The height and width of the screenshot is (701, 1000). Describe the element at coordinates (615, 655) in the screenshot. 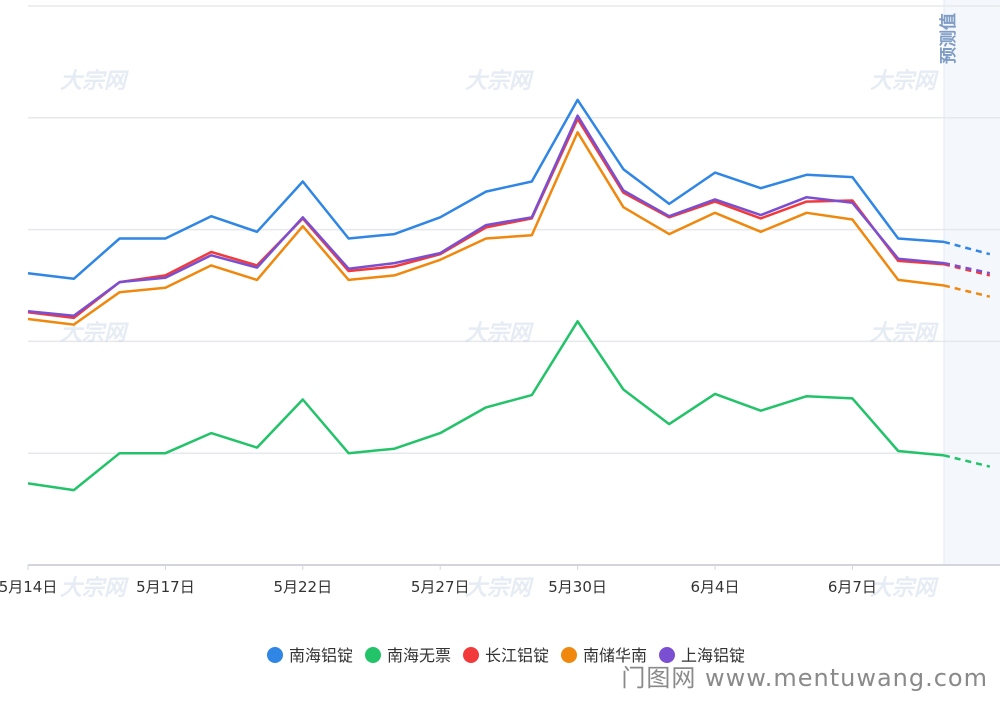

I see `legend-label: 南储华南` at that location.